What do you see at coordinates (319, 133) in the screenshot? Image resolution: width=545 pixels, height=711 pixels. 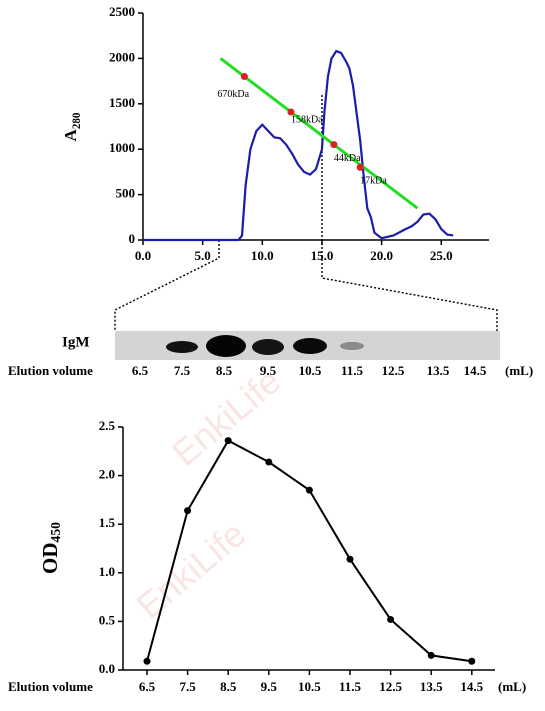 I see `series-line` at bounding box center [319, 133].